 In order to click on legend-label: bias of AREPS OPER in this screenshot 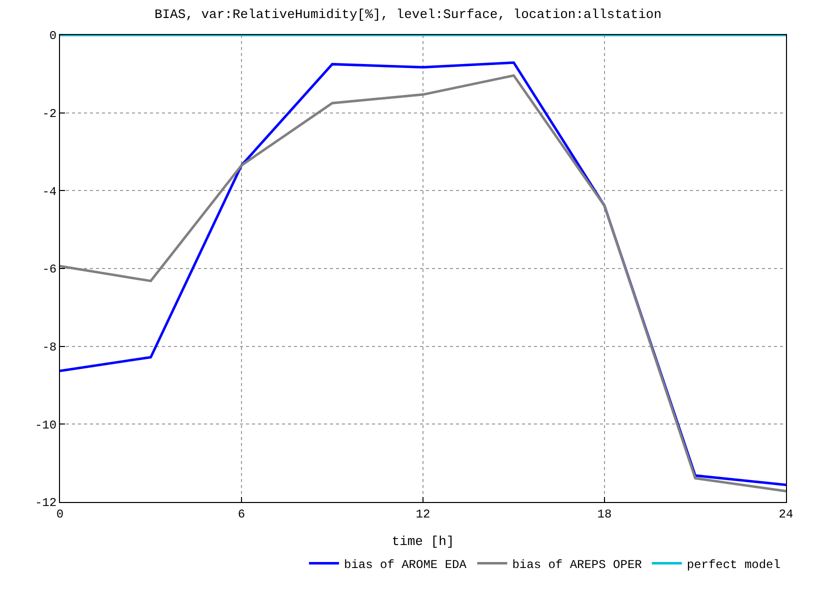, I will do `click(577, 565)`.